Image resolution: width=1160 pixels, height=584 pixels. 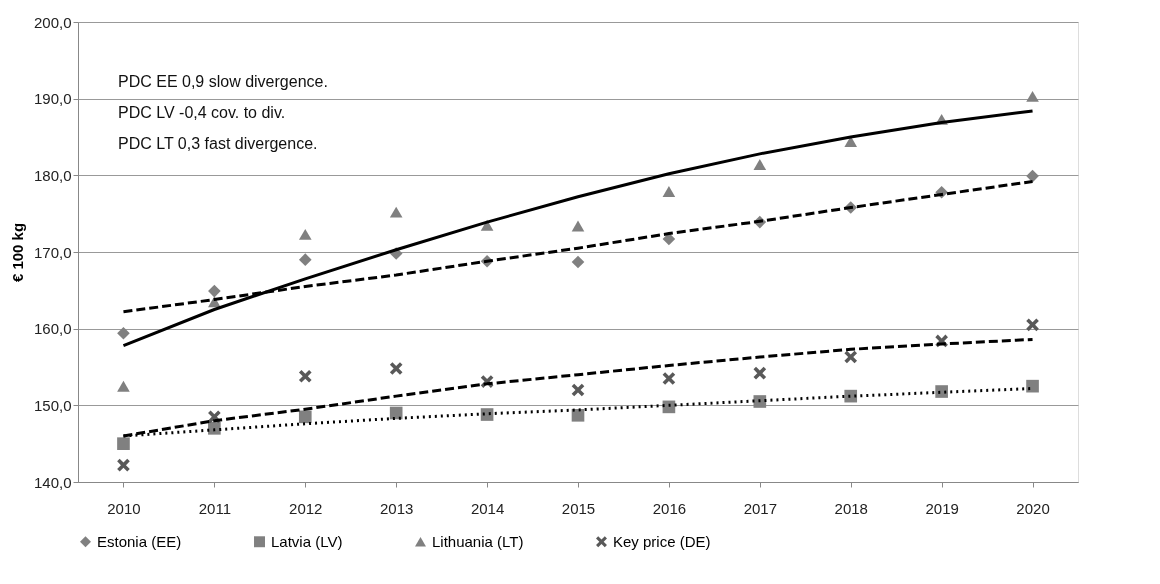 What do you see at coordinates (52, 99) in the screenshot?
I see `y-tick-label: 190,0` at bounding box center [52, 99].